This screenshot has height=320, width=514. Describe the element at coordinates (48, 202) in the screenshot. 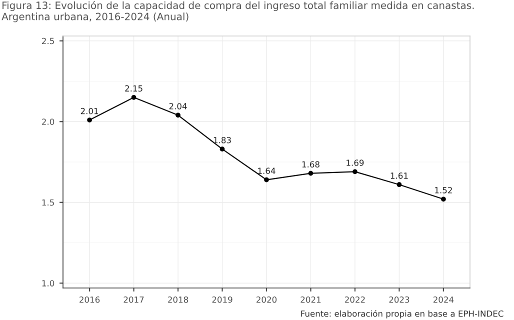

I see `y-tick-label: 1.5` at that location.